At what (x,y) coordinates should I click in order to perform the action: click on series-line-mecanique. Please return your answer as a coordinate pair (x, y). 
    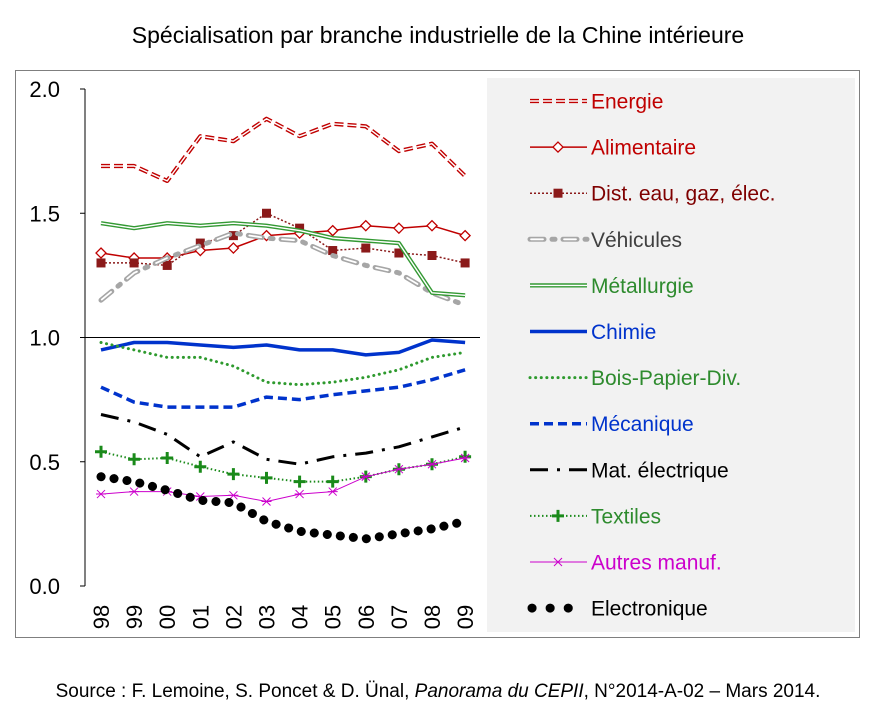
    Looking at the image, I should click on (283, 388).